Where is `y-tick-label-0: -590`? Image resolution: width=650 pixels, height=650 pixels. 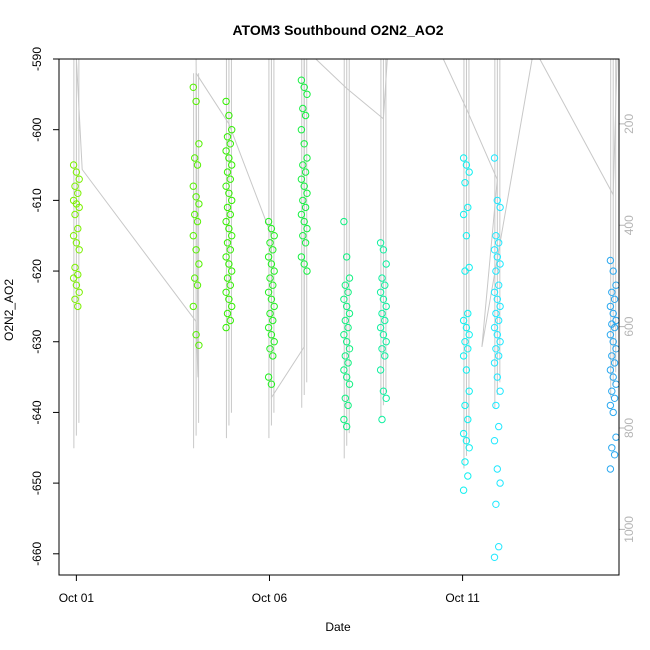
y-tick-label-0: -590 is located at coordinates (37, 59).